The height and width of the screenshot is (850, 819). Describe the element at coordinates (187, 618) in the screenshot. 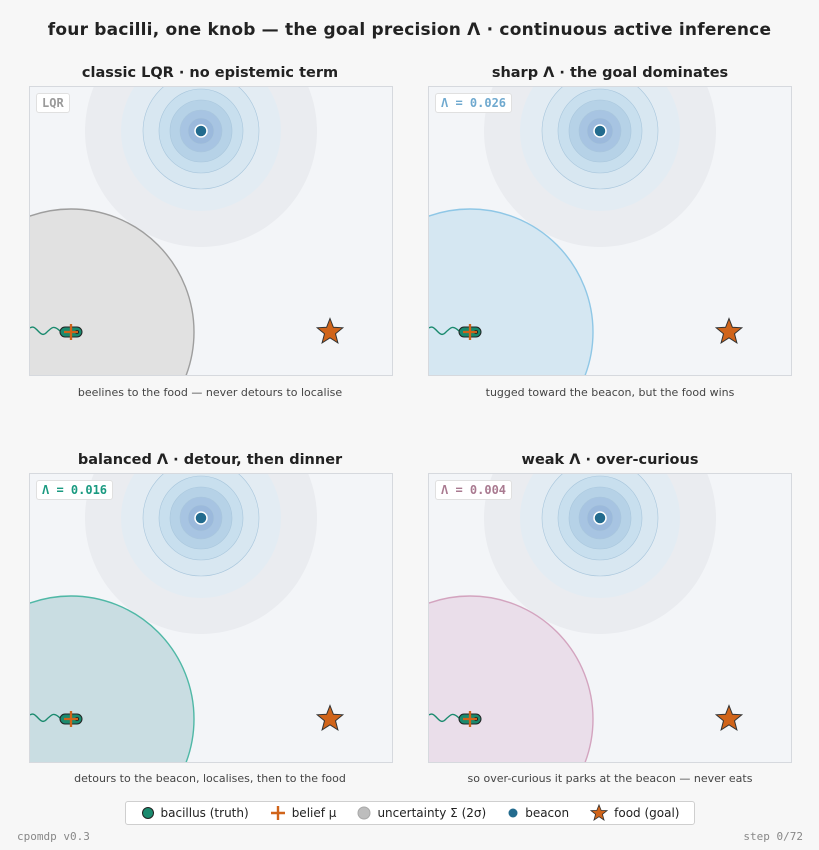

I see `scene-balanced` at that location.